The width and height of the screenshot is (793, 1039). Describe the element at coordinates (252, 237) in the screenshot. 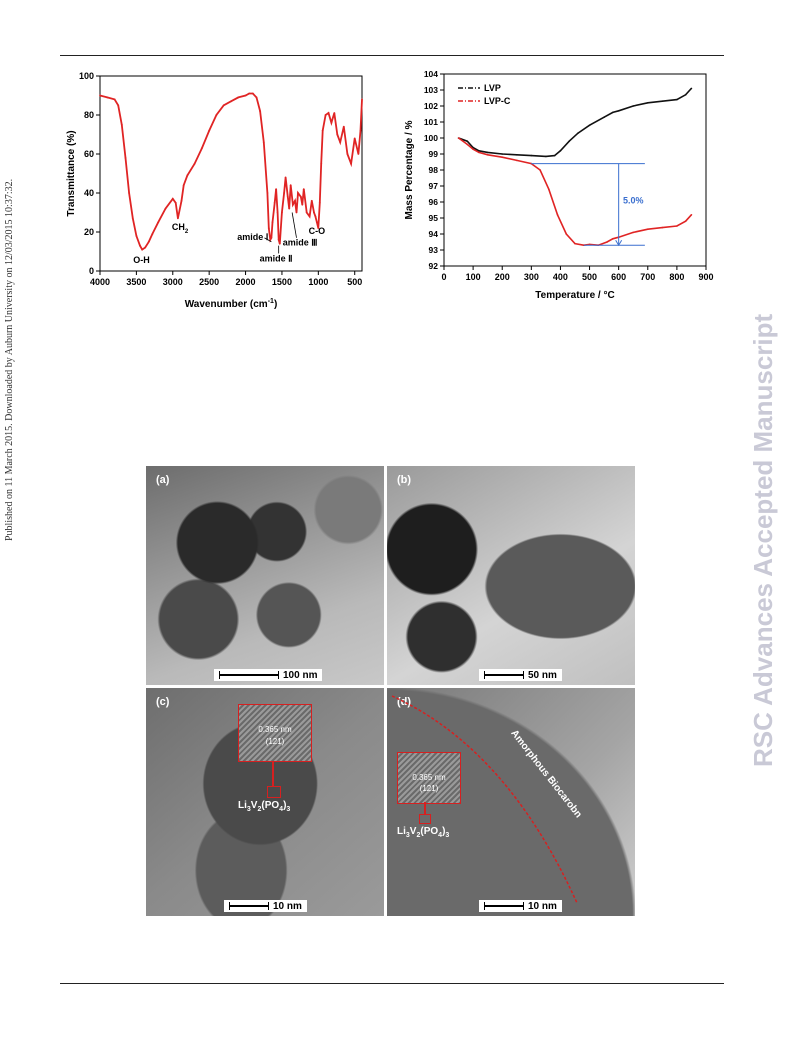

I see `annotation-amide1: amide Ⅰ` at that location.